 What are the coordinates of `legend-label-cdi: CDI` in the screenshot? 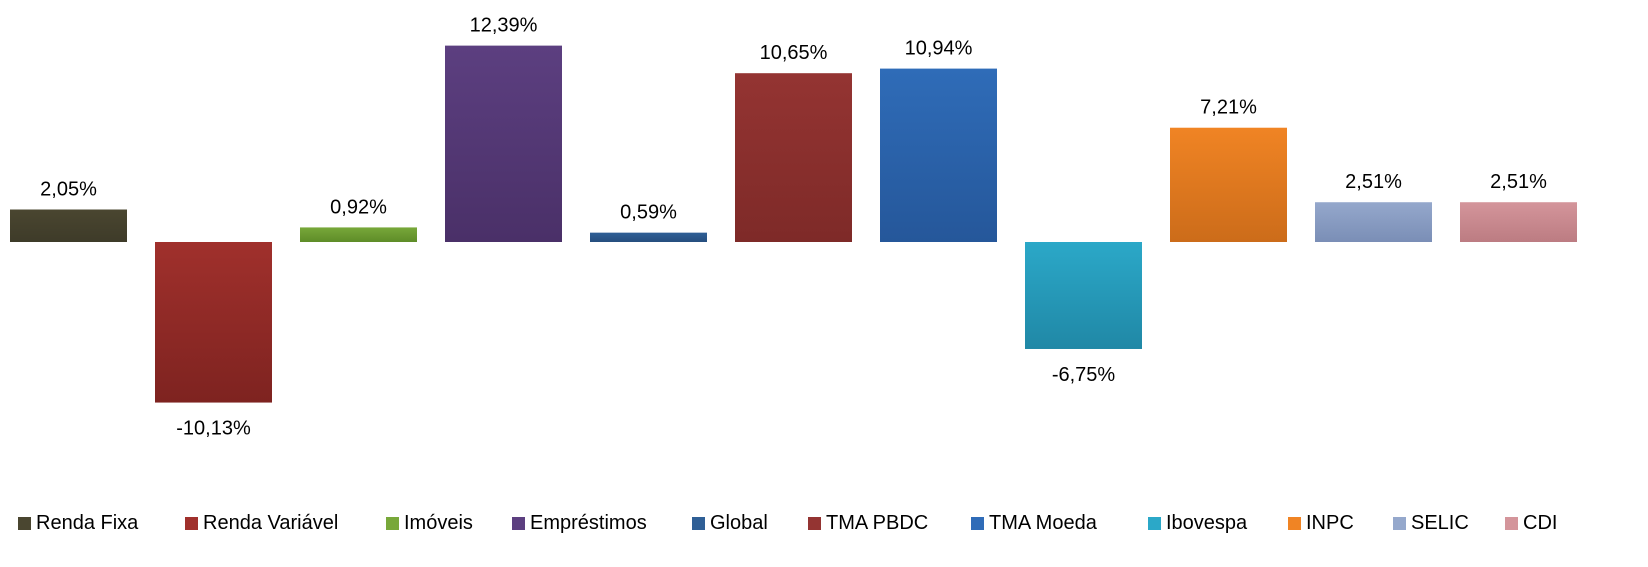 It's located at (1540, 523).